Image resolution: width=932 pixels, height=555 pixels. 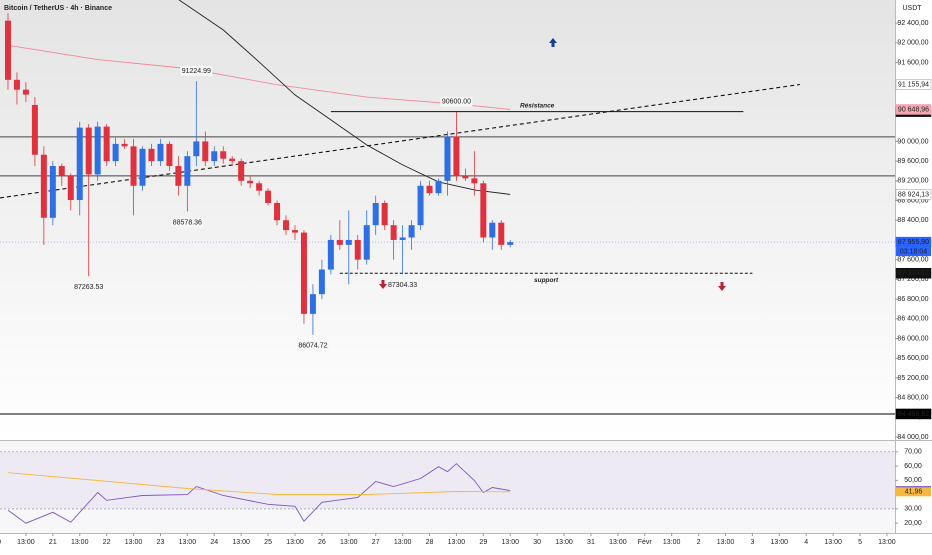 What do you see at coordinates (322, 542) in the screenshot?
I see `x-tick-label: 26` at bounding box center [322, 542].